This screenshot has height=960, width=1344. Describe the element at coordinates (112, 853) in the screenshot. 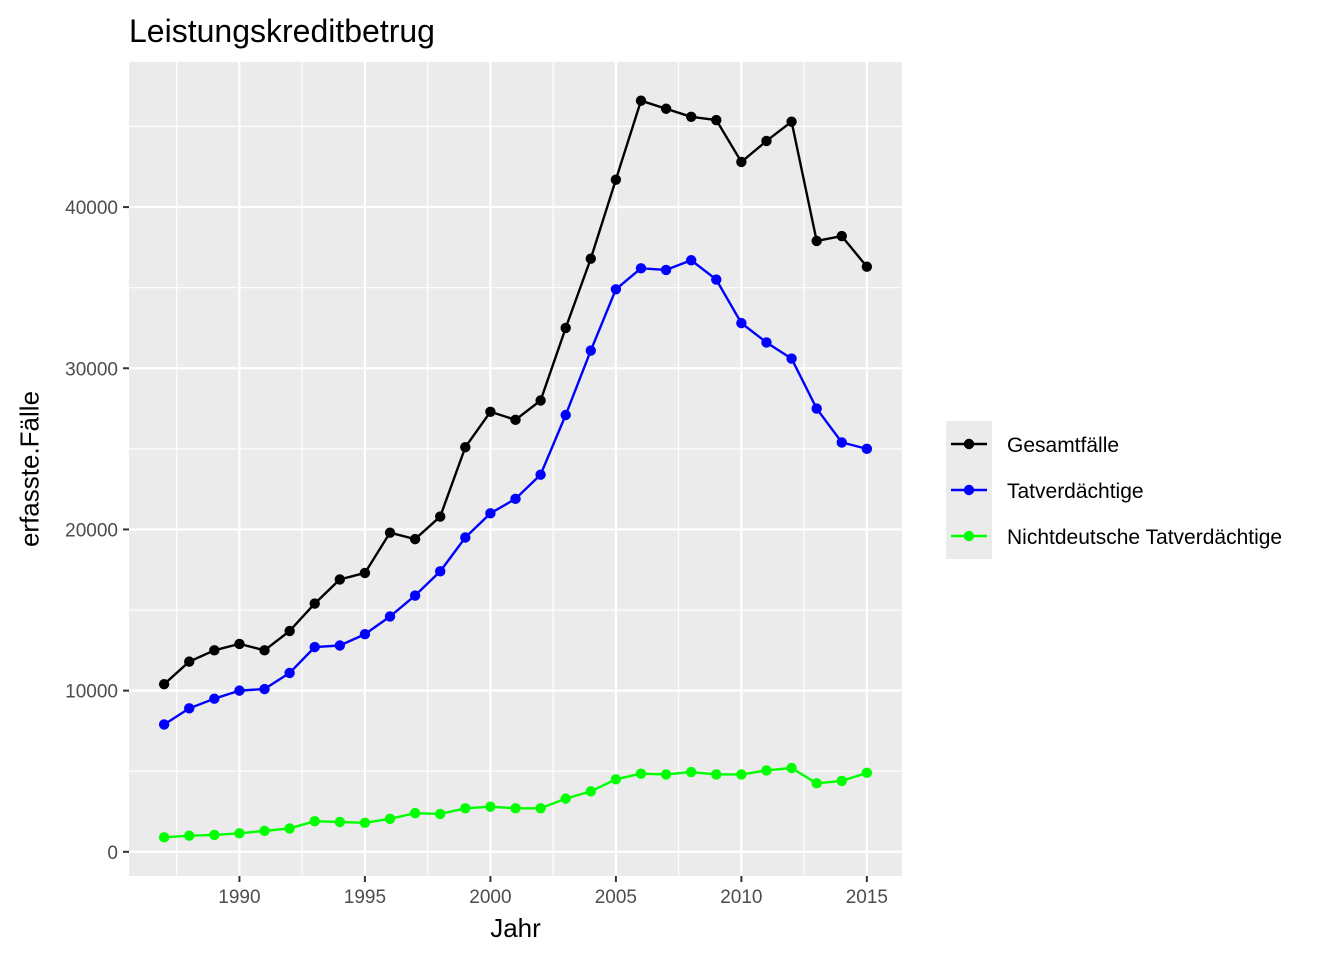

I see `y-tick-label: 0` at that location.